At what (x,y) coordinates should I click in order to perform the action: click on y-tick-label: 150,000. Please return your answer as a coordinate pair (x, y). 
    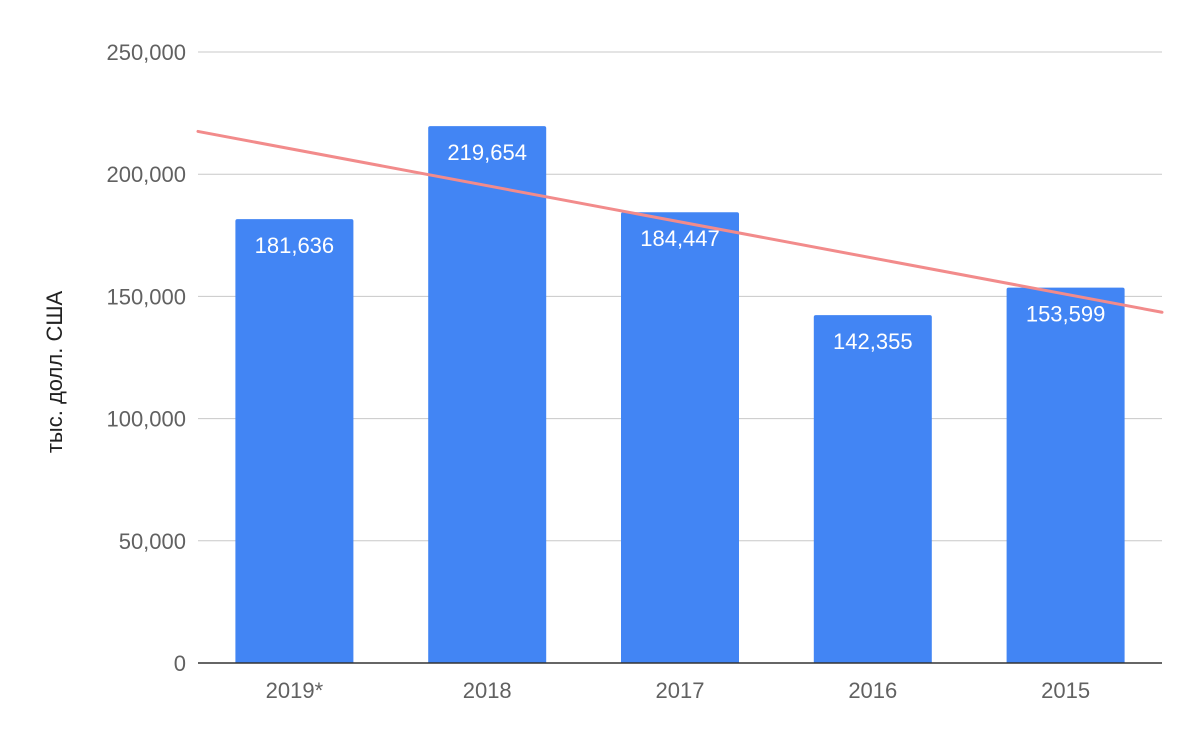
    Looking at the image, I should click on (146, 296).